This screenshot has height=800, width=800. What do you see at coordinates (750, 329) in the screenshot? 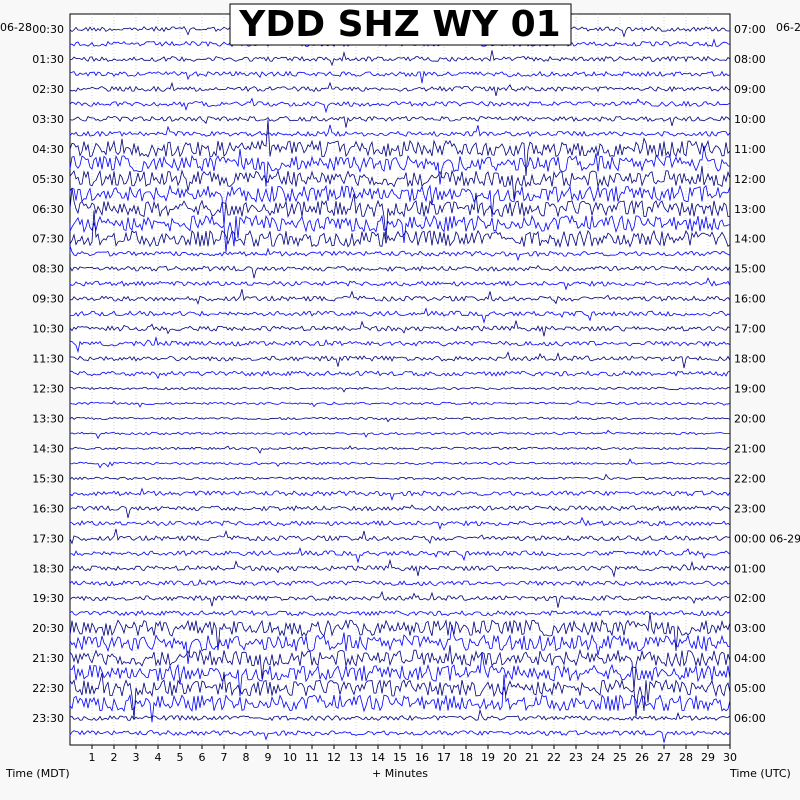
I see `right-tick-label: 17:00` at bounding box center [750, 329].